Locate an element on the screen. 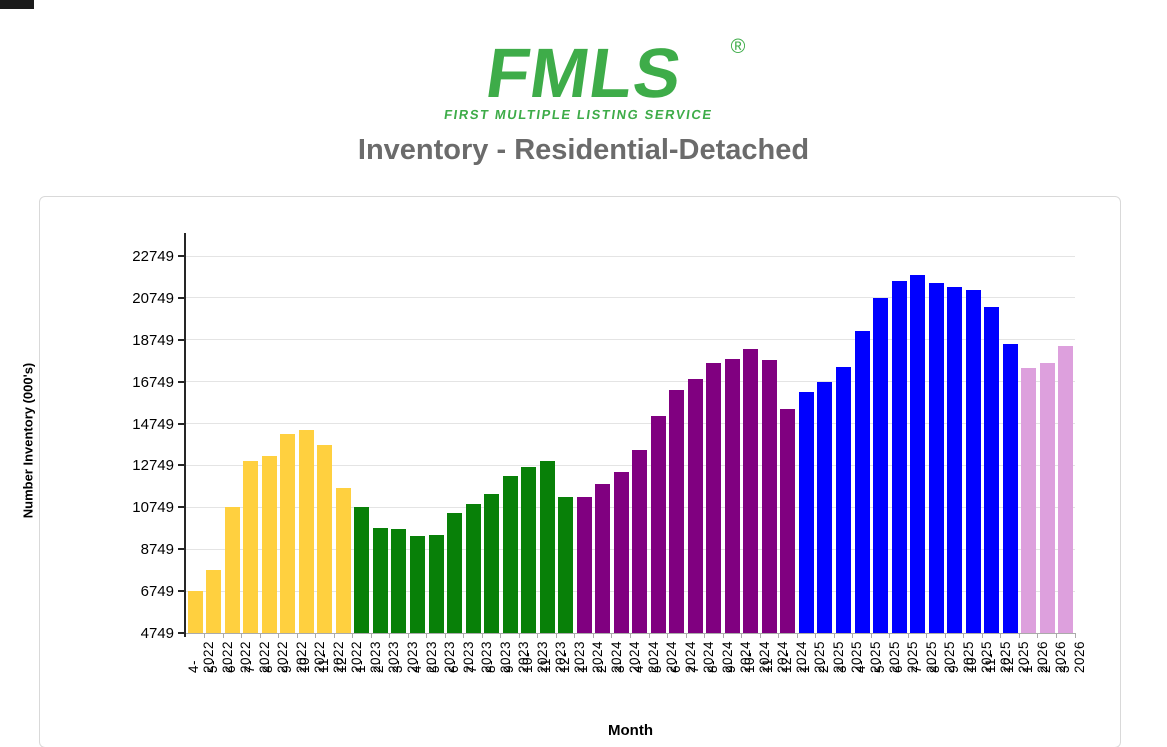  y-tick-label: 22749 is located at coordinates (153, 257).